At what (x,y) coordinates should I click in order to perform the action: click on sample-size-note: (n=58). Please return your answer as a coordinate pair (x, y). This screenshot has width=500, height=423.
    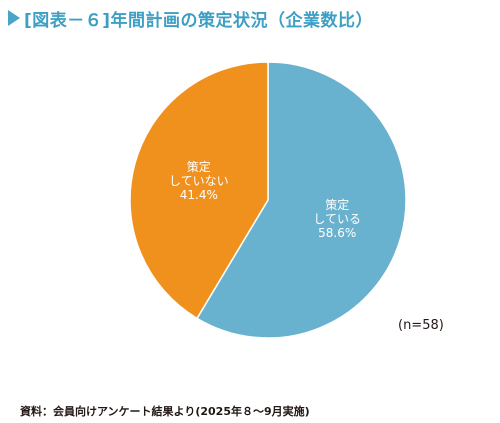
    Looking at the image, I should click on (421, 325).